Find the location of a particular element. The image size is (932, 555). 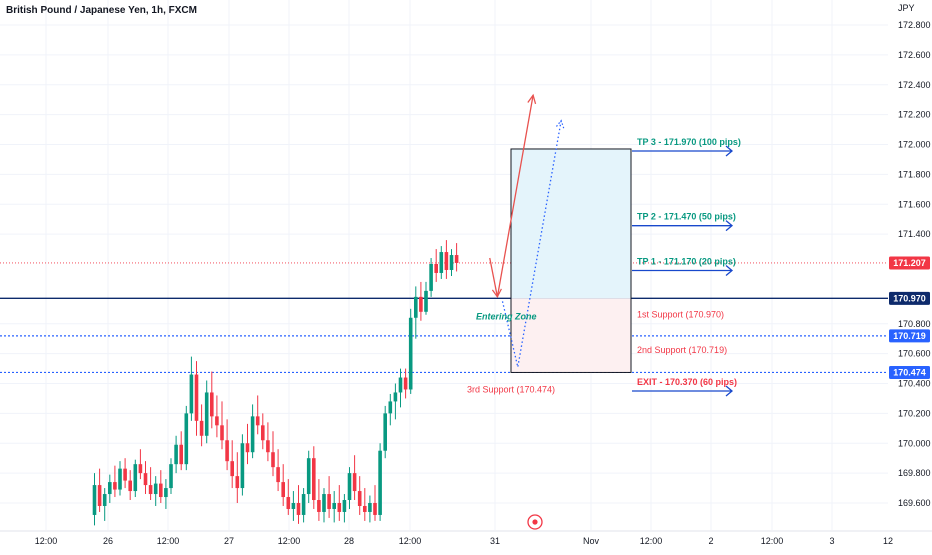

x-tick-label: 27 is located at coordinates (229, 541).